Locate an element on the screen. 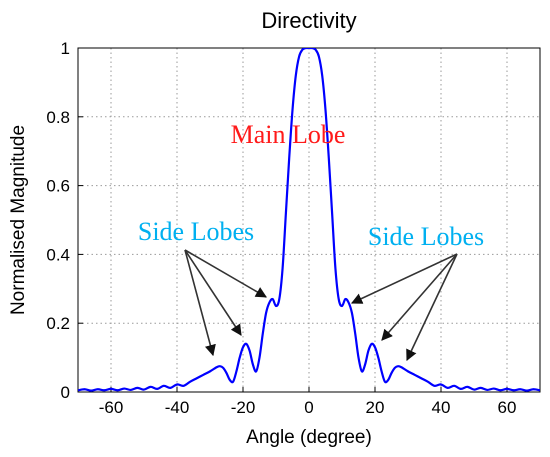  arrow-left-middle is located at coordinates (213, 292).